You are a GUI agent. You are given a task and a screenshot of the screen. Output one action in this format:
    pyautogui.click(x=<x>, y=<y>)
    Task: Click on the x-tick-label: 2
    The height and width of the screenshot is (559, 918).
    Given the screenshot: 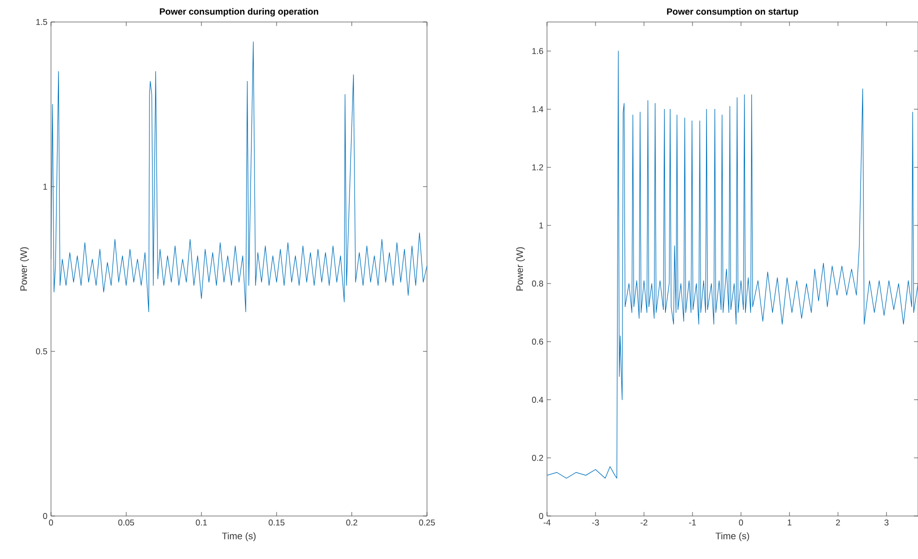 What is the action you would take?
    pyautogui.click(x=838, y=523)
    